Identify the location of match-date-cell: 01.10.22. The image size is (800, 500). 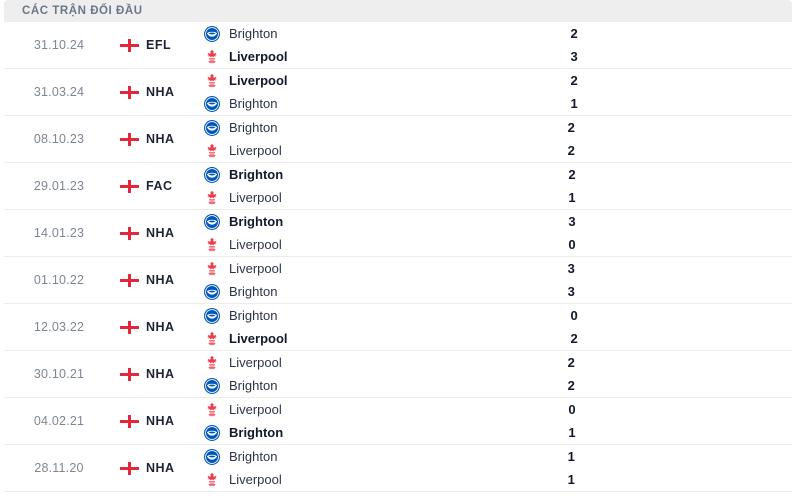
(59, 280).